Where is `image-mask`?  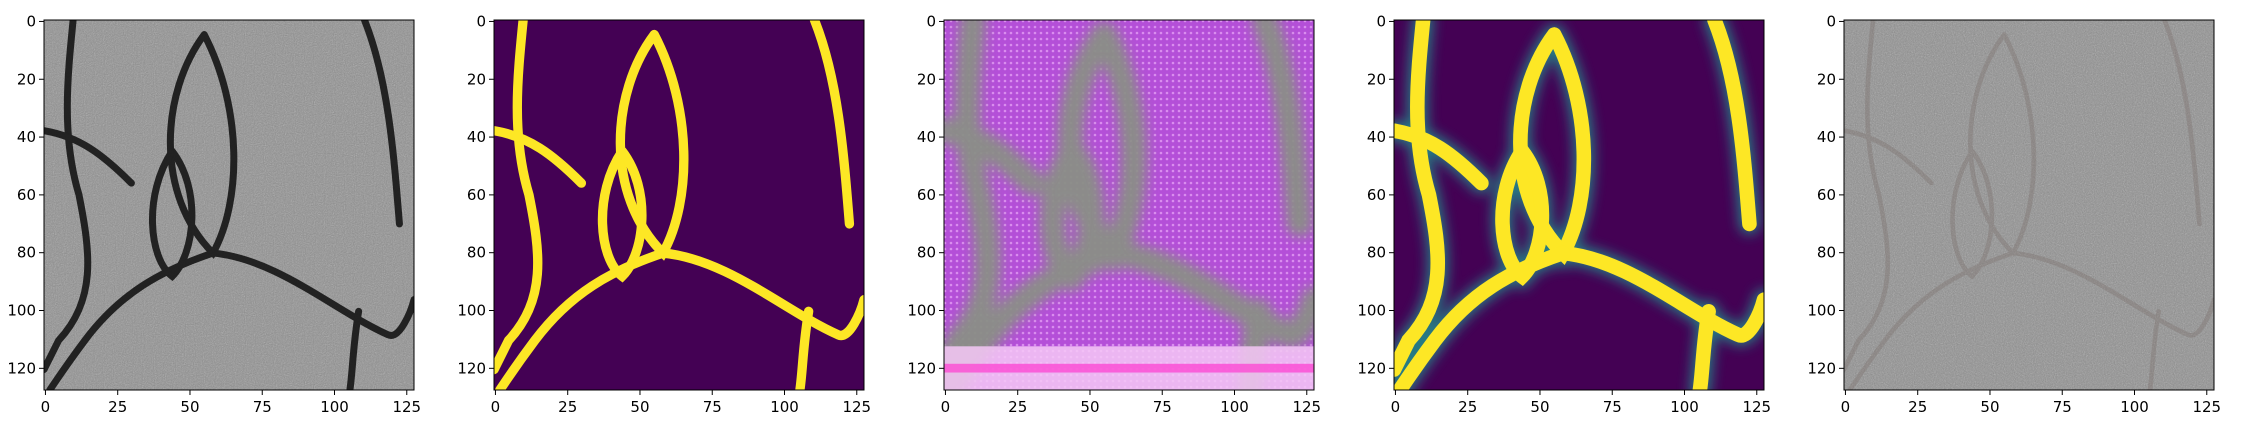
image-mask is located at coordinates (679, 205).